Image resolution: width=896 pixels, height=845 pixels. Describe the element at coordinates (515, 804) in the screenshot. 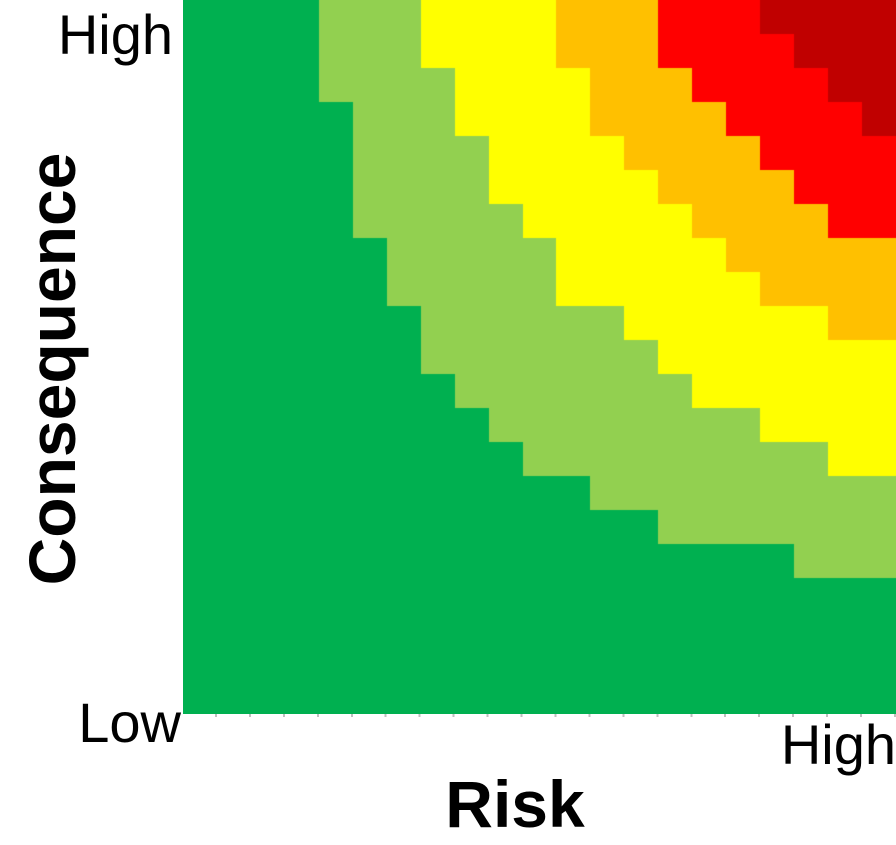

I see `x-axis-title: Risk` at that location.